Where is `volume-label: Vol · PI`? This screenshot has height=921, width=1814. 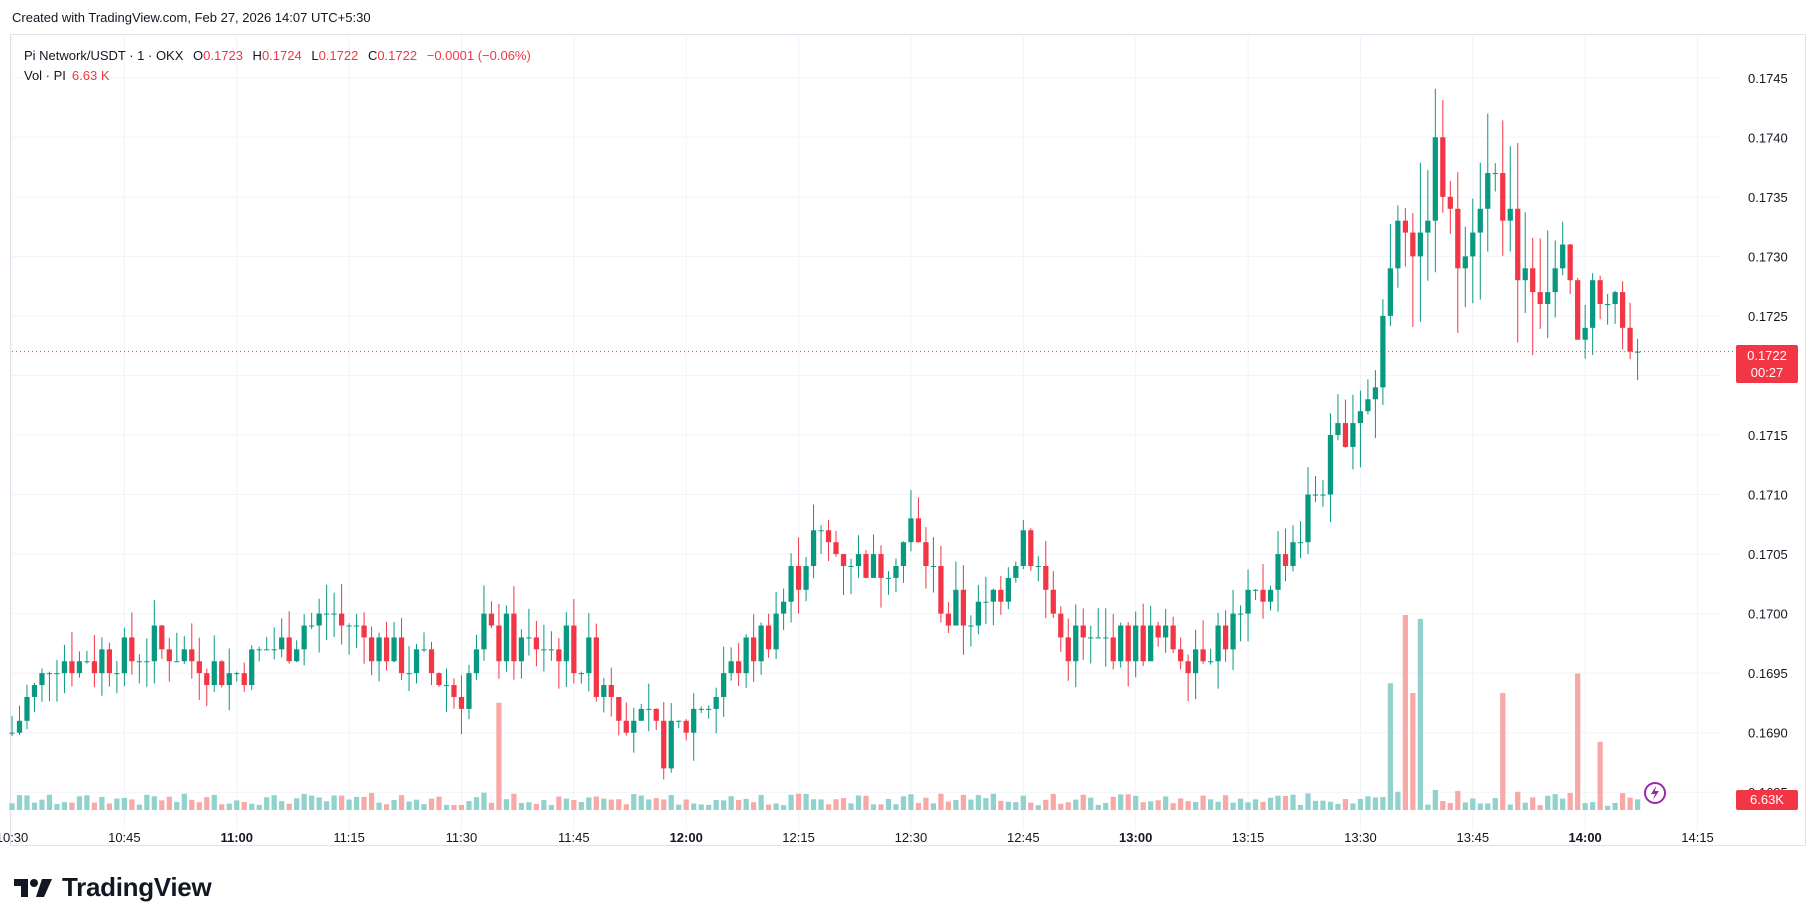
volume-label: Vol · PI is located at coordinates (45, 75).